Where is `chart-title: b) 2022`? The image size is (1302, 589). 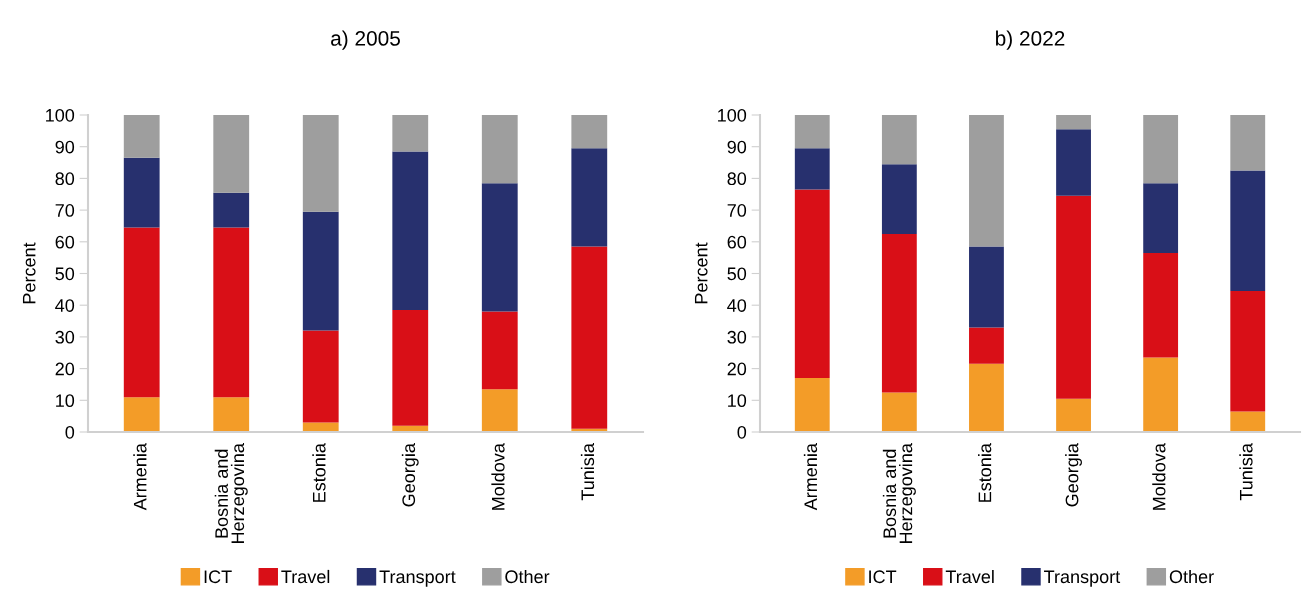
chart-title: b) 2022 is located at coordinates (1030, 40).